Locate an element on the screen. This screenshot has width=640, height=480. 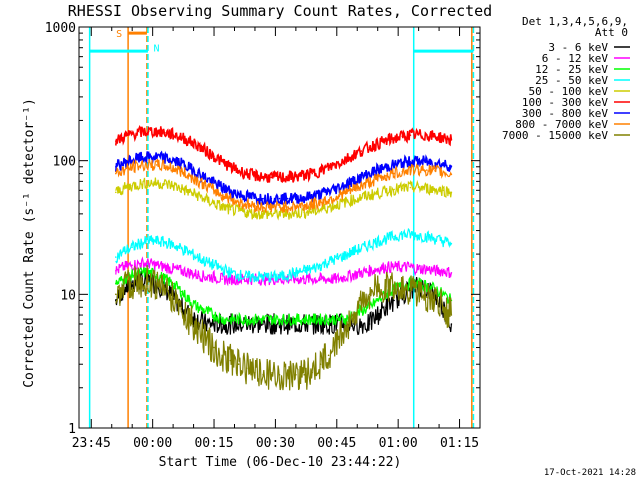
y-tick-label: 100 is located at coordinates (64, 162).